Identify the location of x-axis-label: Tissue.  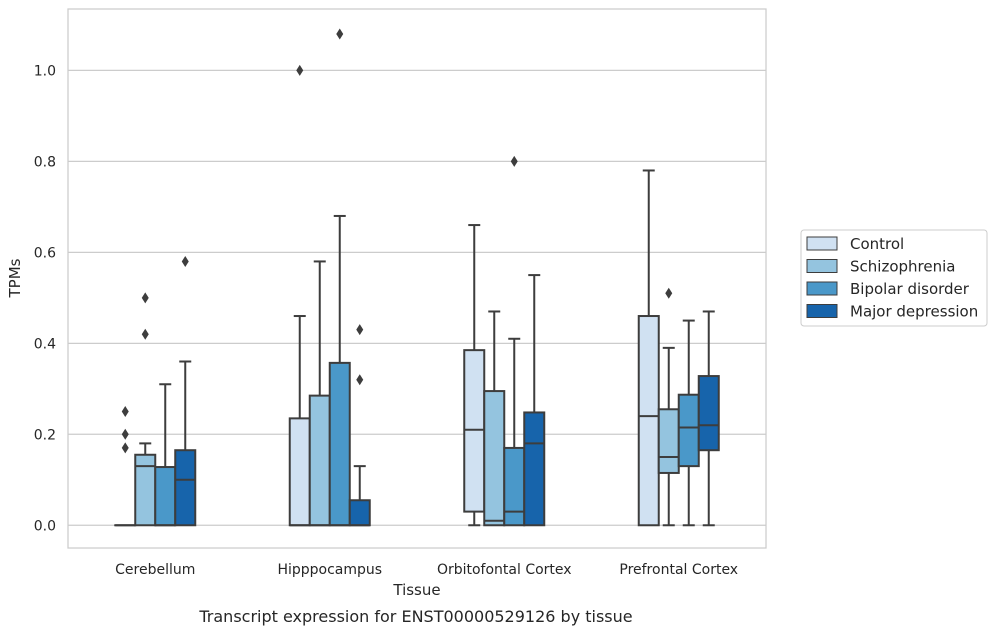
(416, 590).